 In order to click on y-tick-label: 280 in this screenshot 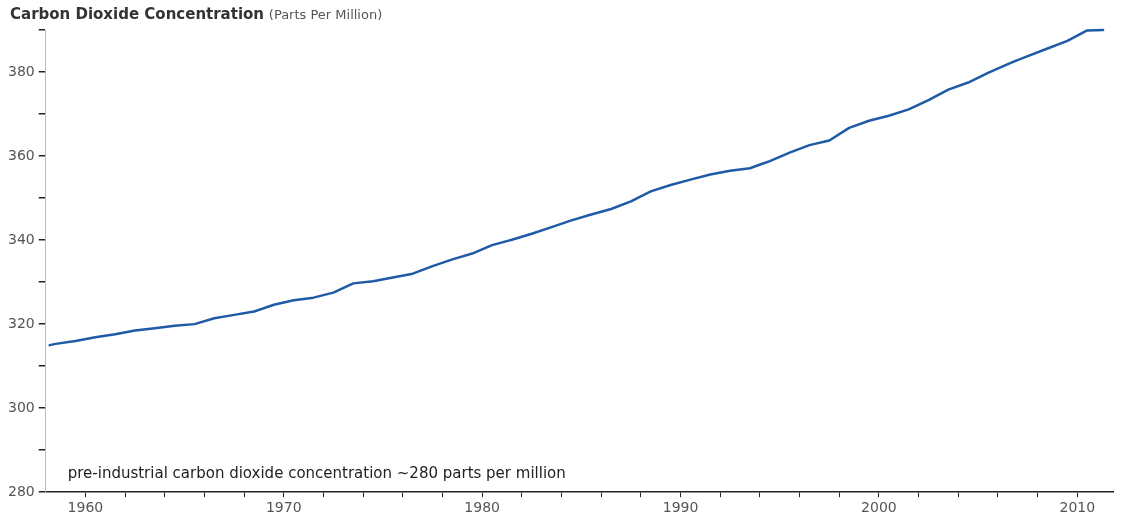, I will do `click(21, 490)`.